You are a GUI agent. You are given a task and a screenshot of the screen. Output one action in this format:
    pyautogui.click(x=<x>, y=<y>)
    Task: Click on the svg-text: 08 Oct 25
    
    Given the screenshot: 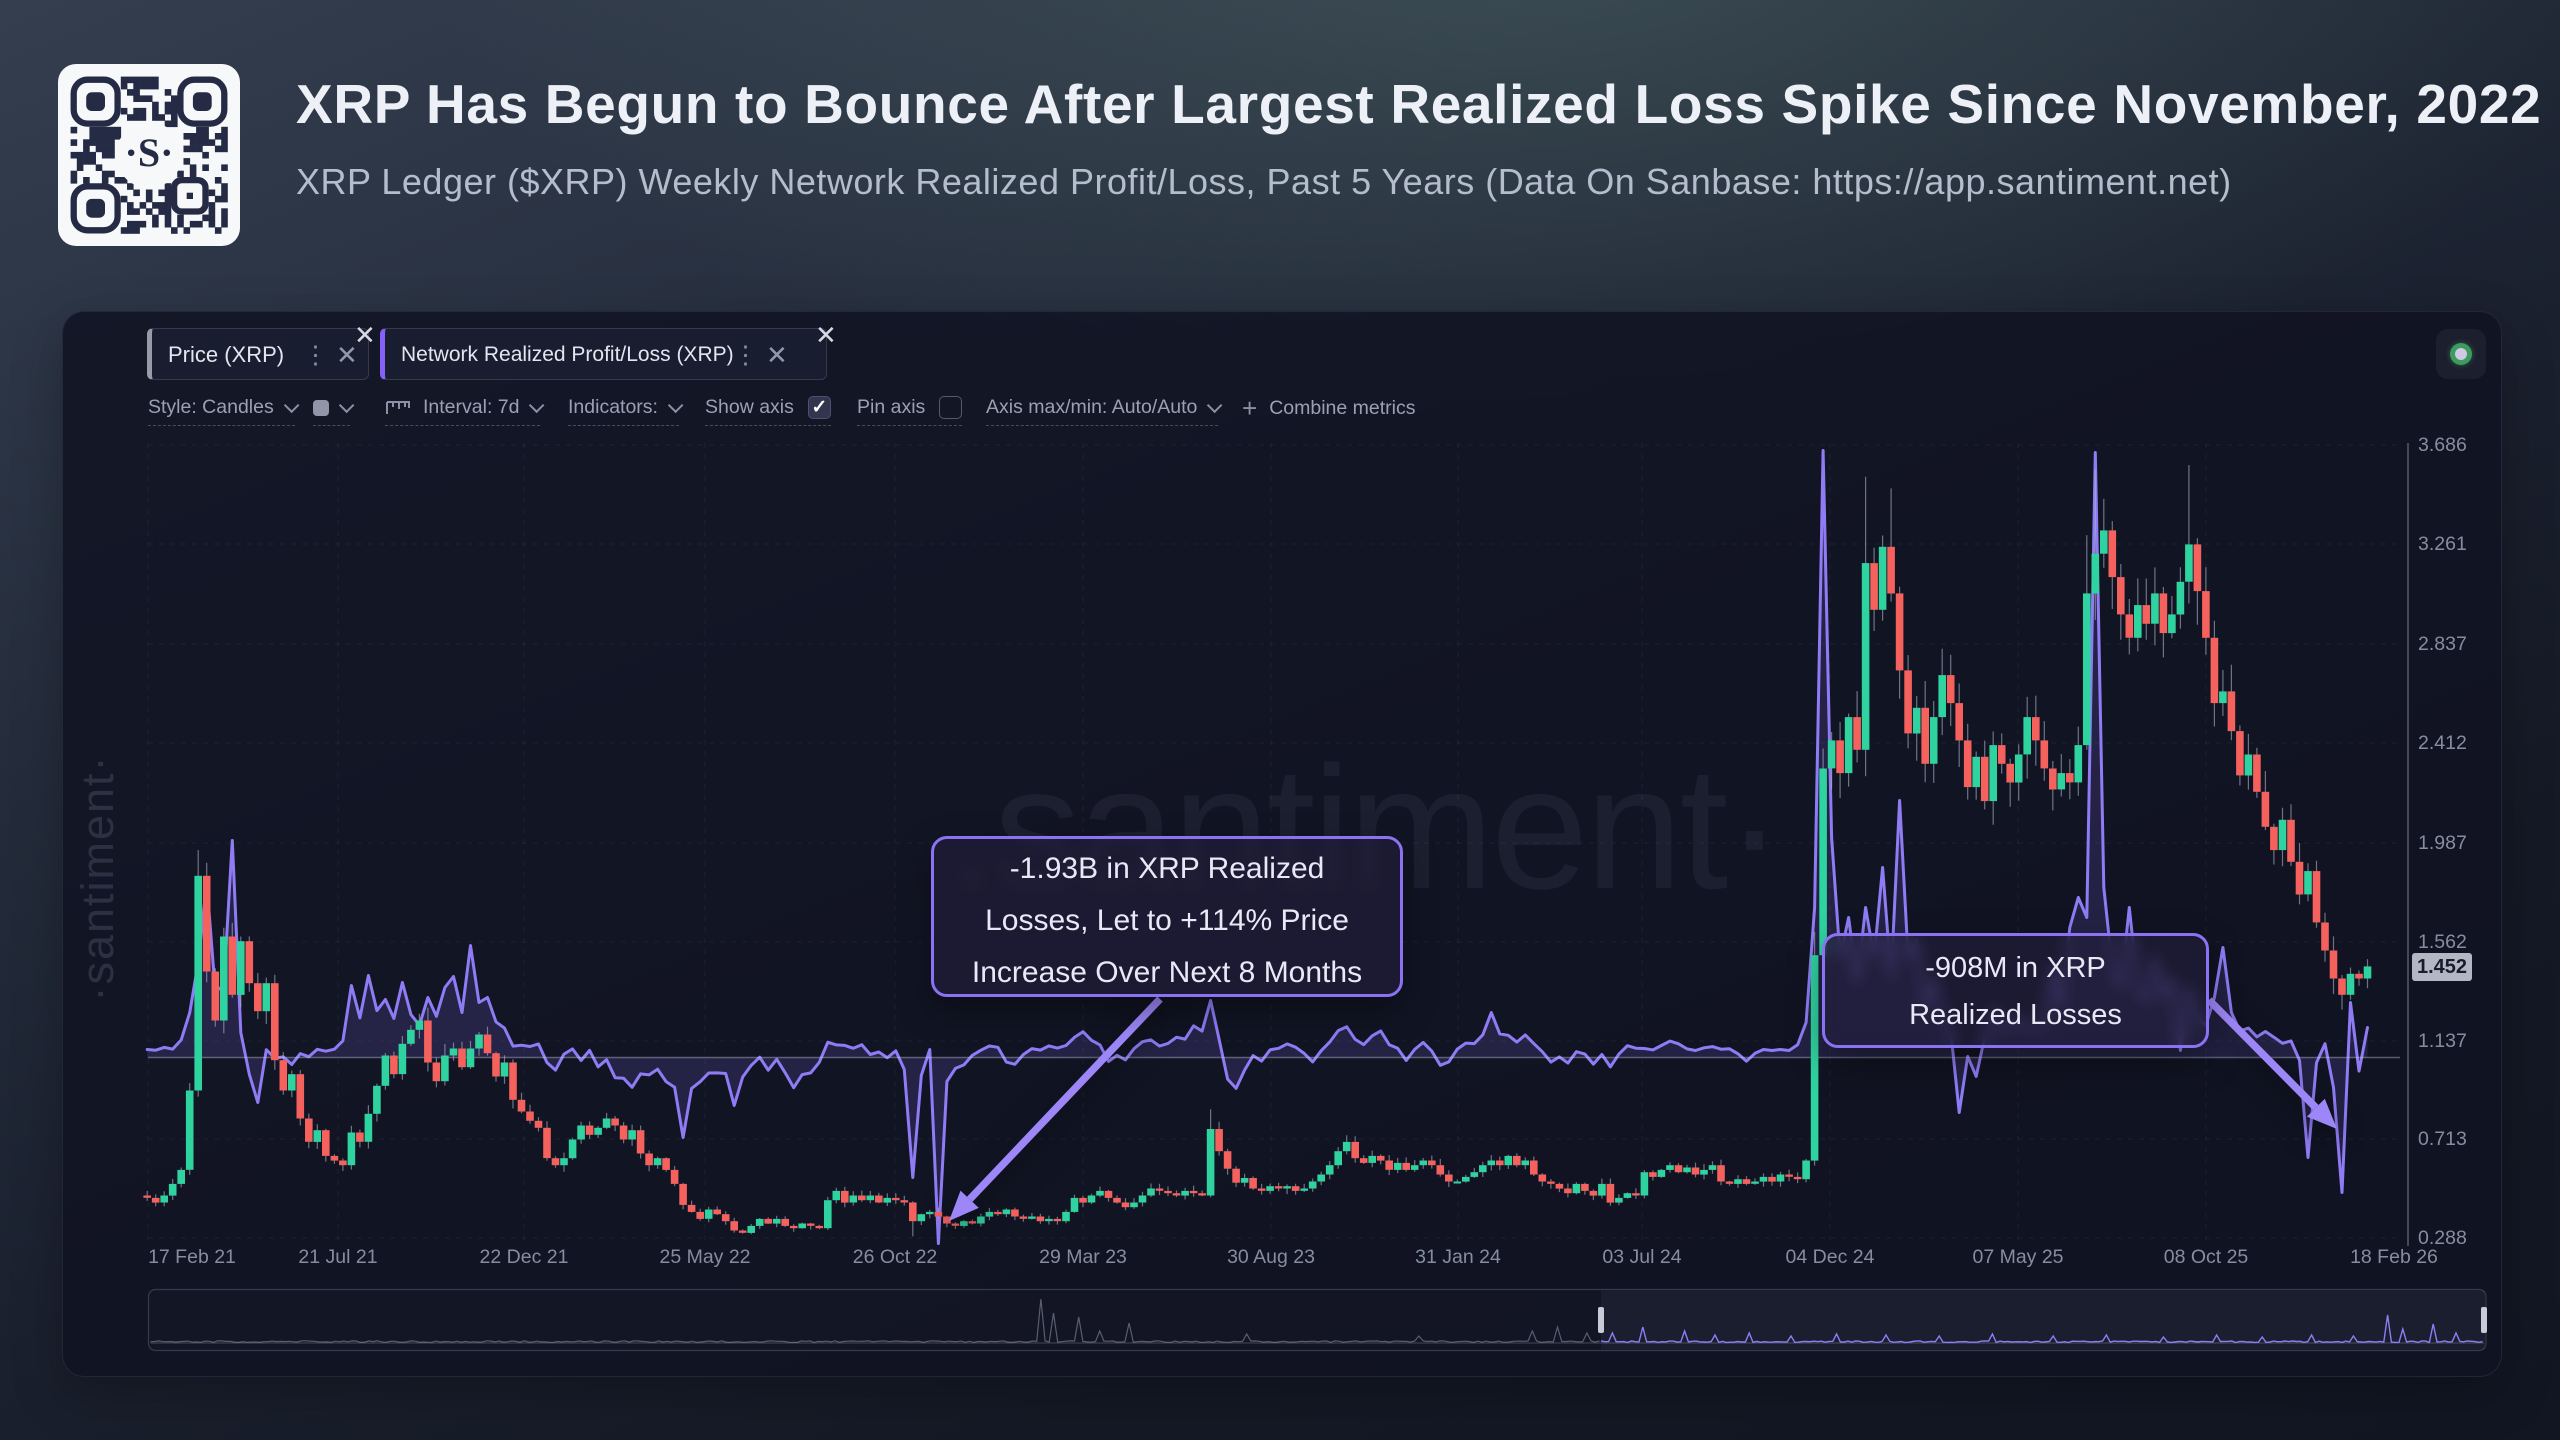 What is the action you would take?
    pyautogui.click(x=2206, y=1257)
    